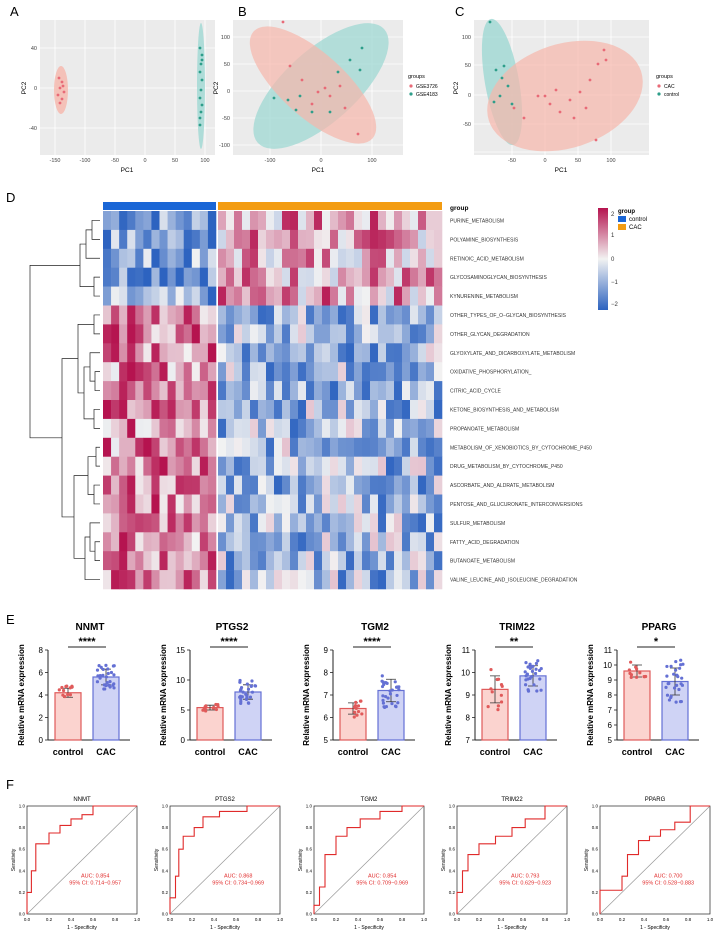  What do you see at coordinates (655, 800) in the screenshot?
I see `roc-title: PPARG` at bounding box center [655, 800].